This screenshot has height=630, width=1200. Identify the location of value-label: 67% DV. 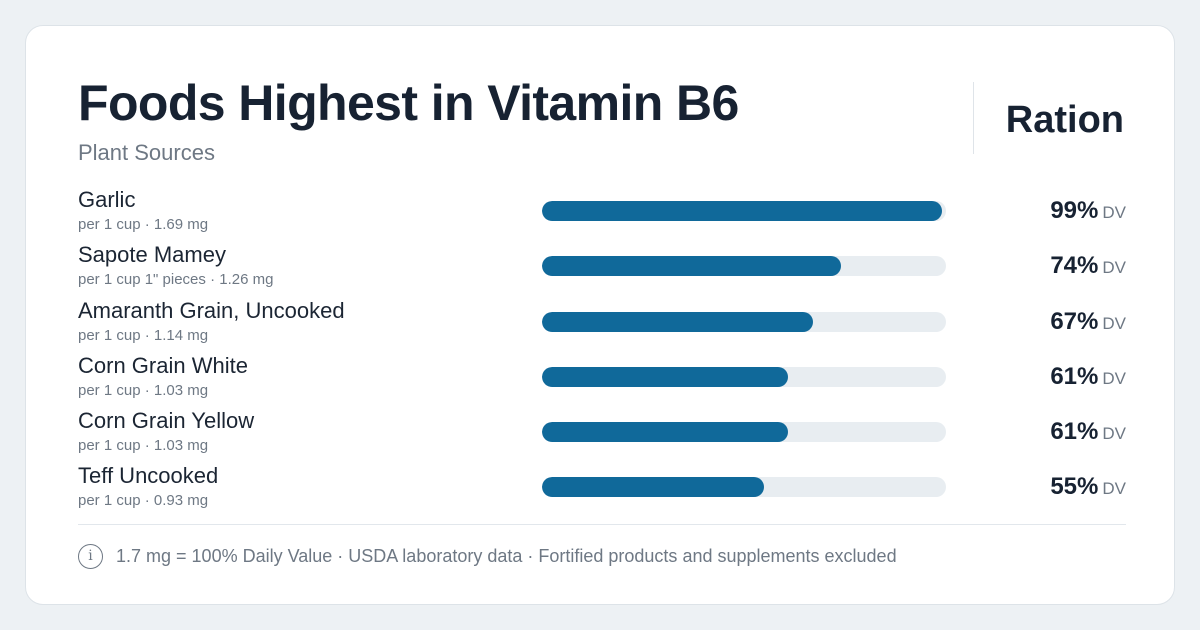
(1088, 322).